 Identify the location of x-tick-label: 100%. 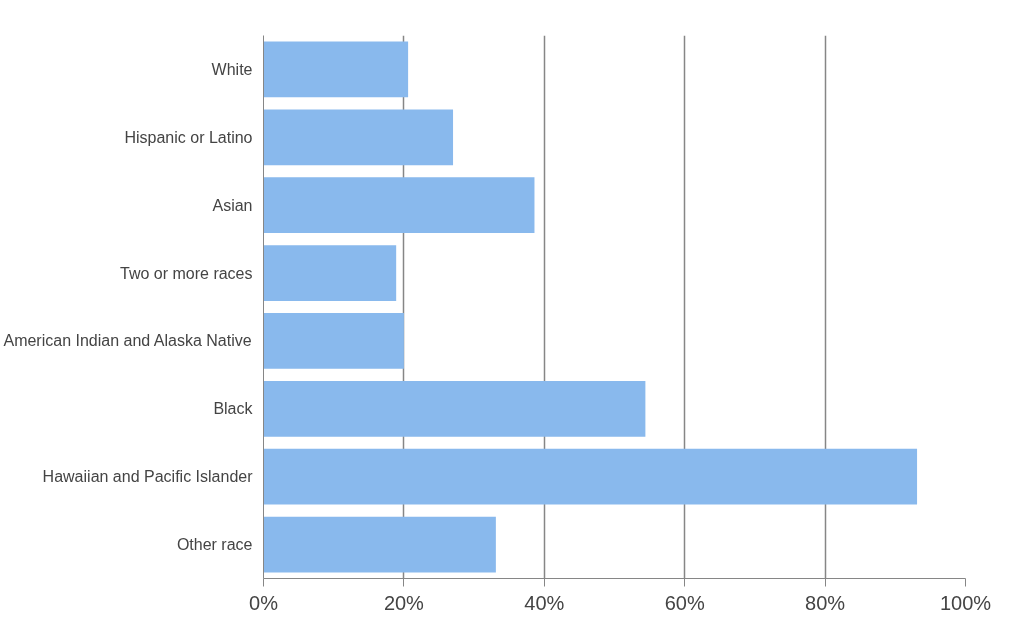
(965, 602).